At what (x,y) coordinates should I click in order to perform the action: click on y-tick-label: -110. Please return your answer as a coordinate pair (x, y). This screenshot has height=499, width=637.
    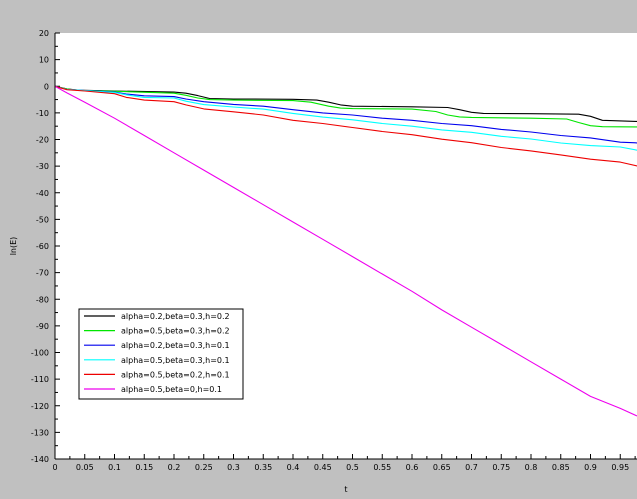
    Looking at the image, I should click on (40, 379).